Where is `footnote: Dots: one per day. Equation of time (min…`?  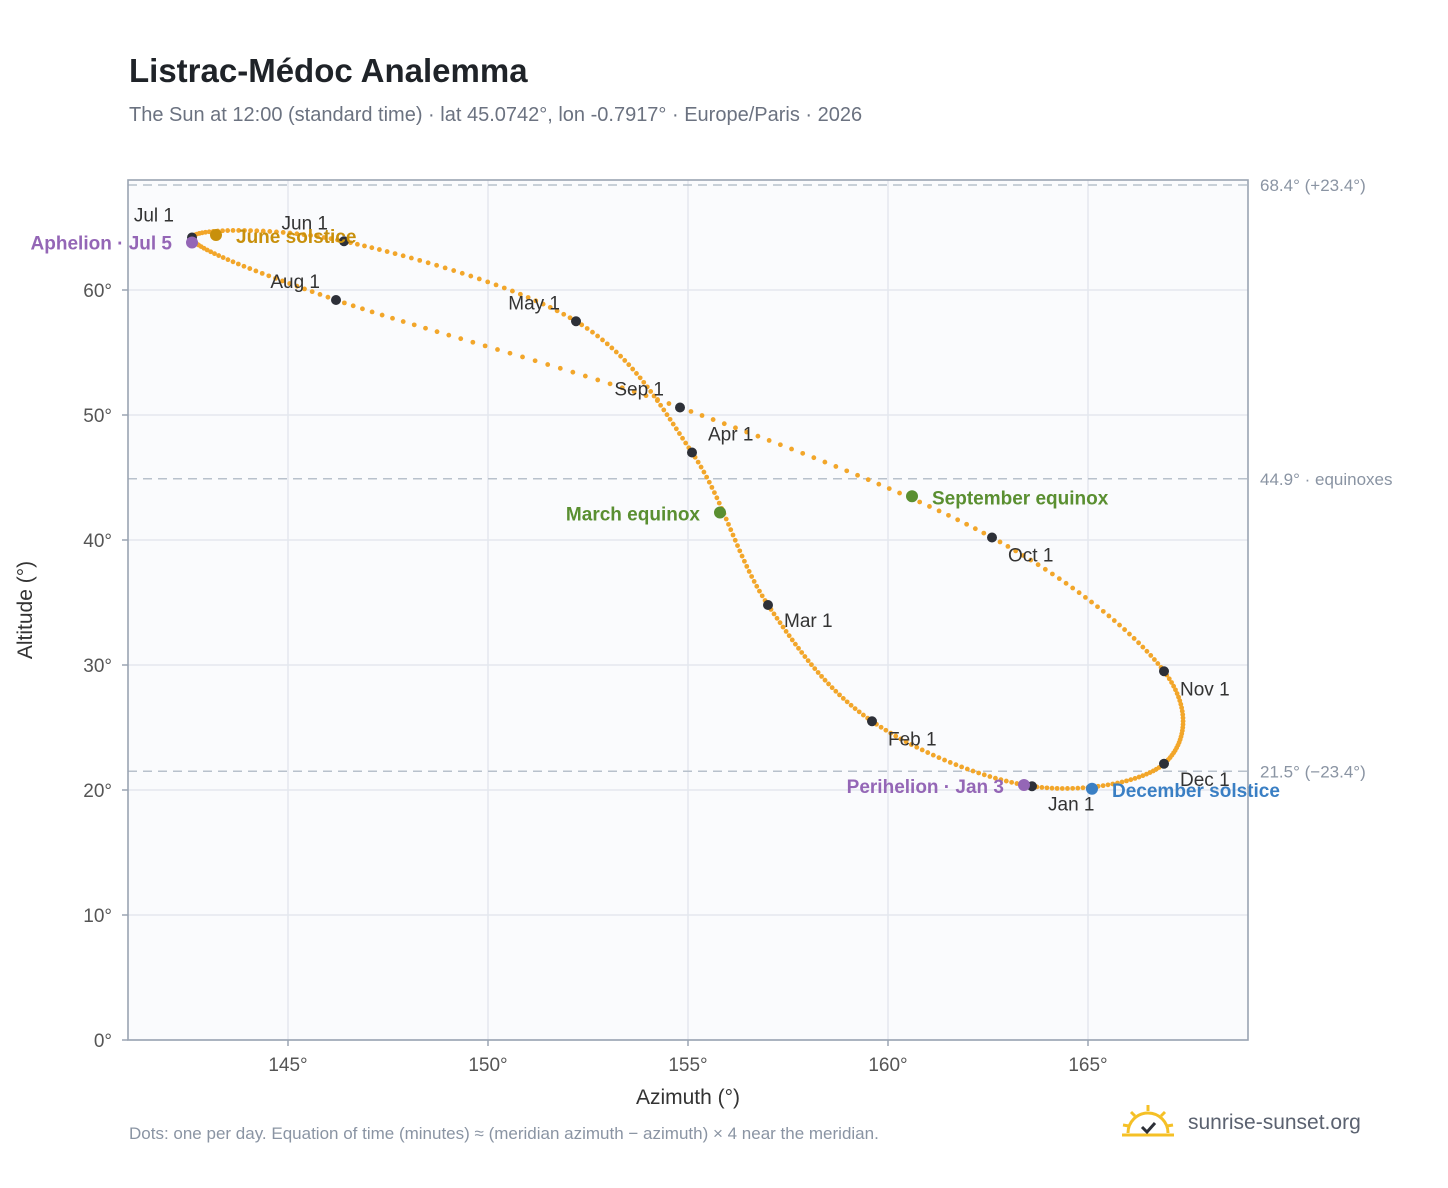 footnote: Dots: one per day. Equation of time (min… is located at coordinates (504, 1133).